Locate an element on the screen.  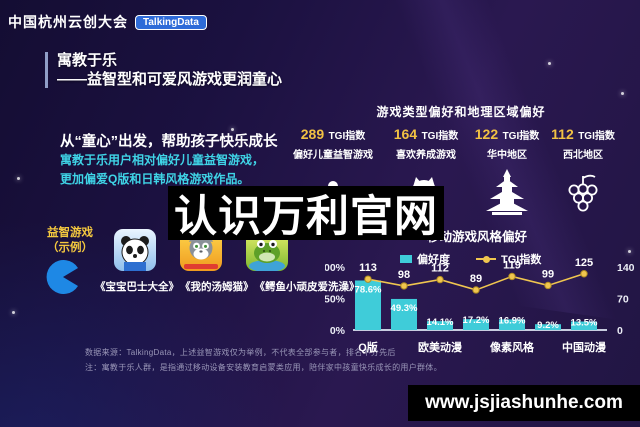
caption-talking-tom: 《我的汤姆猫》 is located at coordinates (217, 287).